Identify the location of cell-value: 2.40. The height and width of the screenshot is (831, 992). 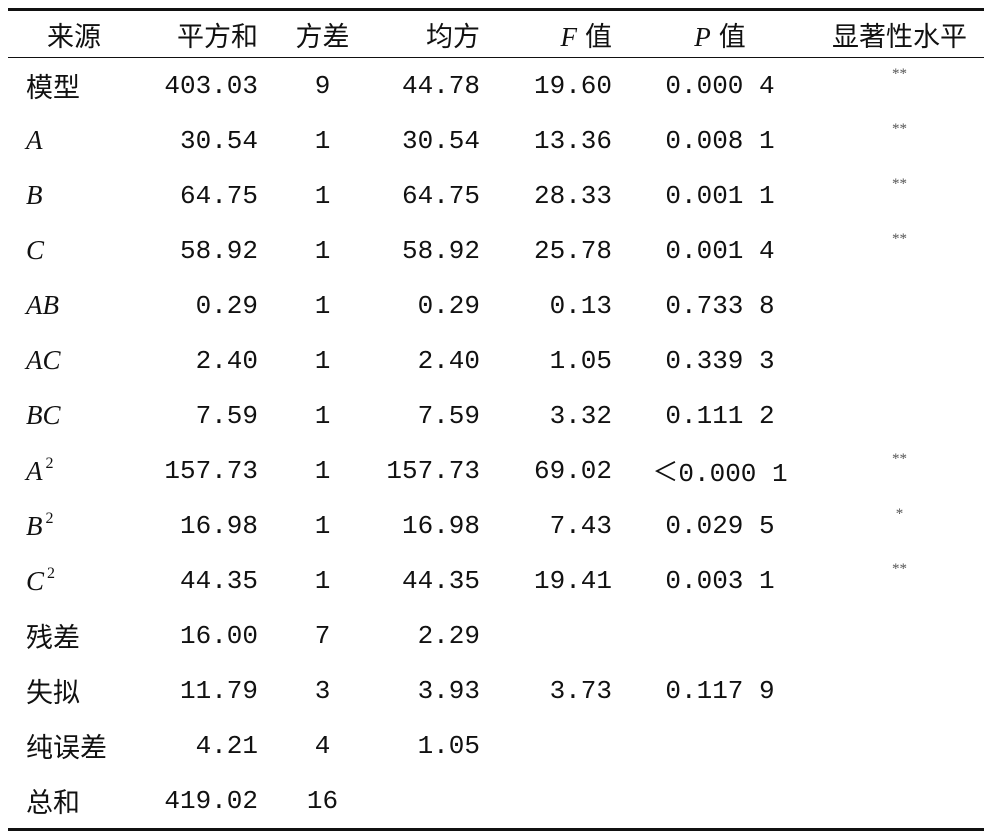
(226, 360).